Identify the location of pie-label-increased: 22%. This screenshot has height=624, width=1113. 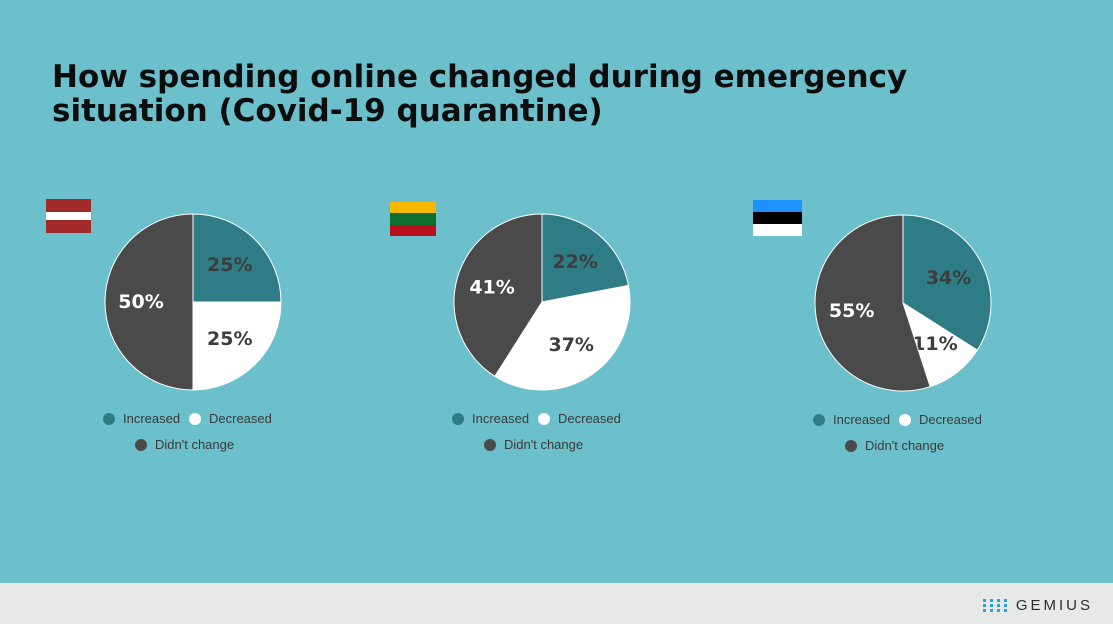
(574, 262).